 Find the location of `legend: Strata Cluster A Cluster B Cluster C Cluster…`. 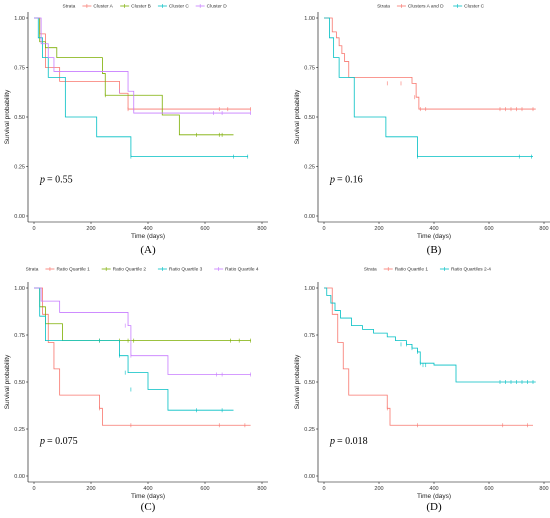

legend: Strata Cluster A Cluster B Cluster C Cluster… is located at coordinates (145, 7).